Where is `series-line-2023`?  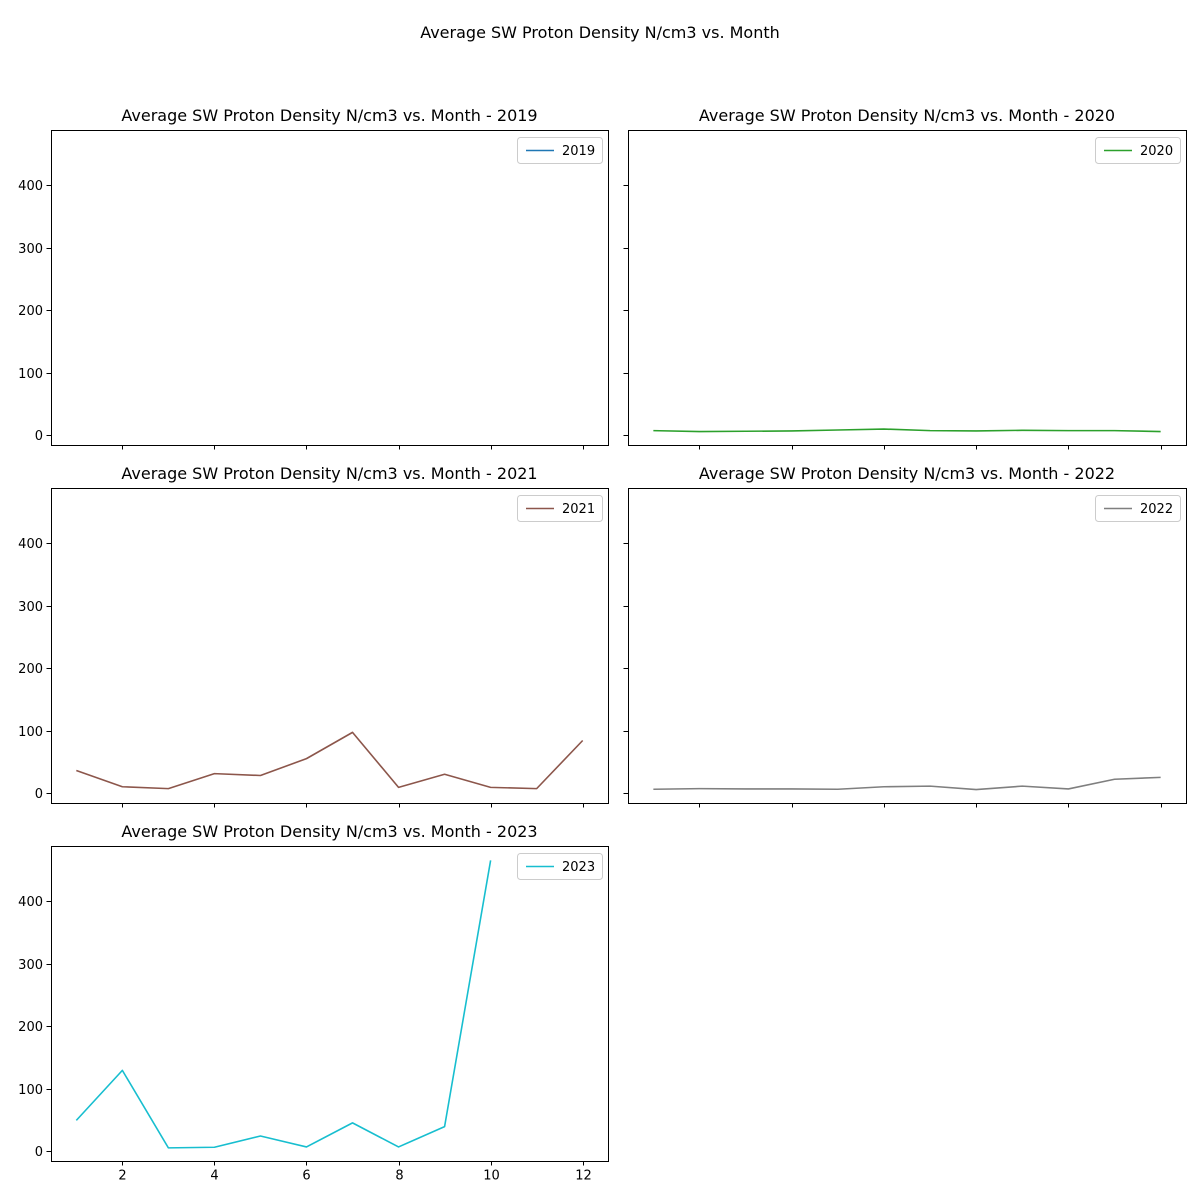 series-line-2023 is located at coordinates (283, 1004).